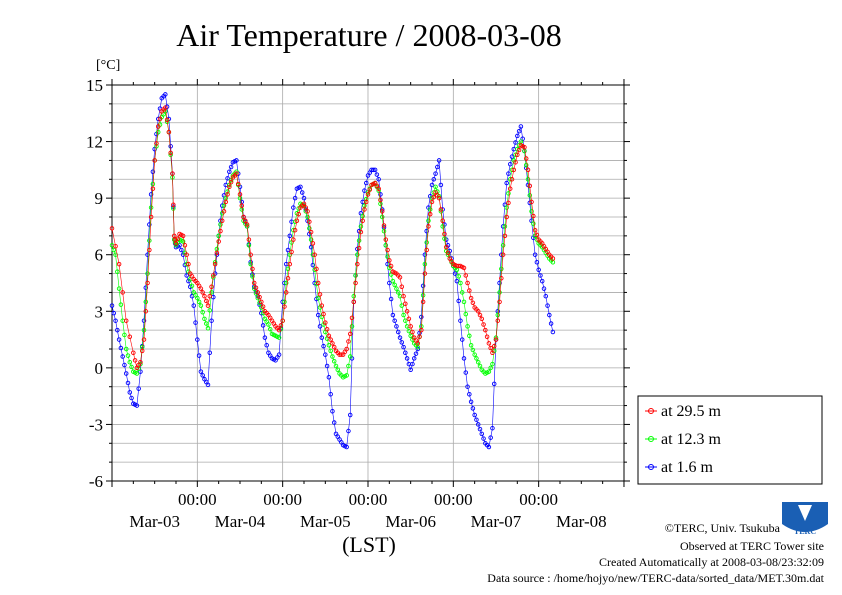 This screenshot has width=842, height=595. What do you see at coordinates (651, 467) in the screenshot?
I see `legend-marker` at bounding box center [651, 467].